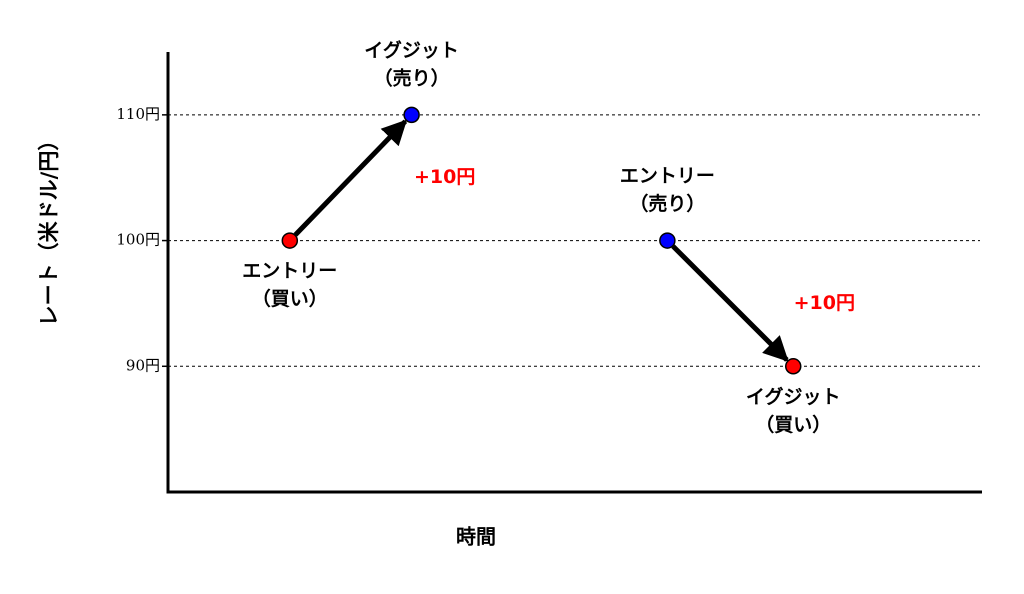  I want to click on y-tick-label: 110円, so click(138, 114).